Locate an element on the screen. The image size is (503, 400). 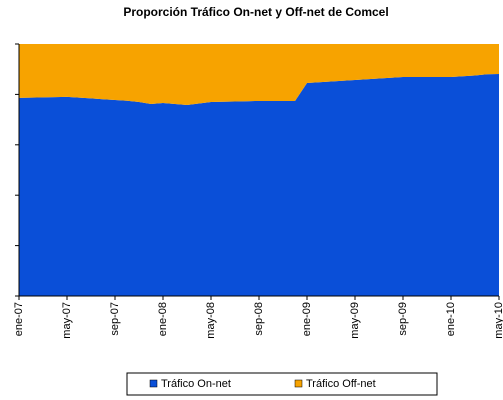
x-tick-label: sep-08 is located at coordinates (259, 319).